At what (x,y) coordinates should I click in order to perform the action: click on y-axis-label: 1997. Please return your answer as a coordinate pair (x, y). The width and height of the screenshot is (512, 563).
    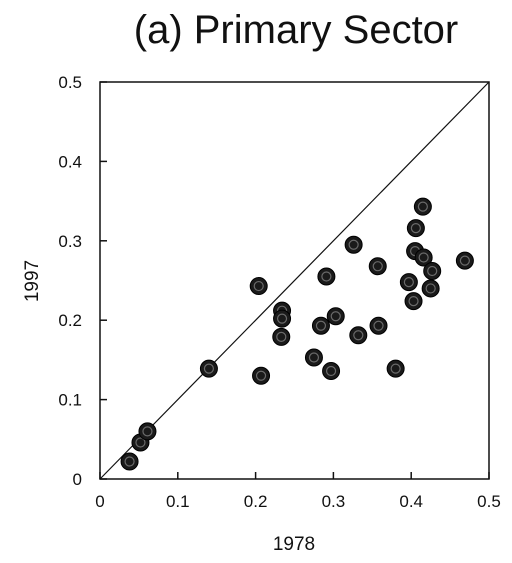
    Looking at the image, I should click on (32, 281).